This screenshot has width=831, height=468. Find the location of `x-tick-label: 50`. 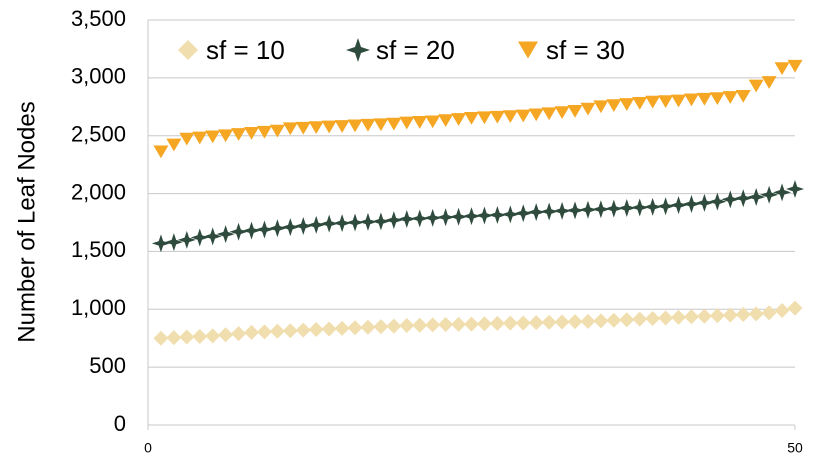

x-tick-label: 50 is located at coordinates (795, 448).